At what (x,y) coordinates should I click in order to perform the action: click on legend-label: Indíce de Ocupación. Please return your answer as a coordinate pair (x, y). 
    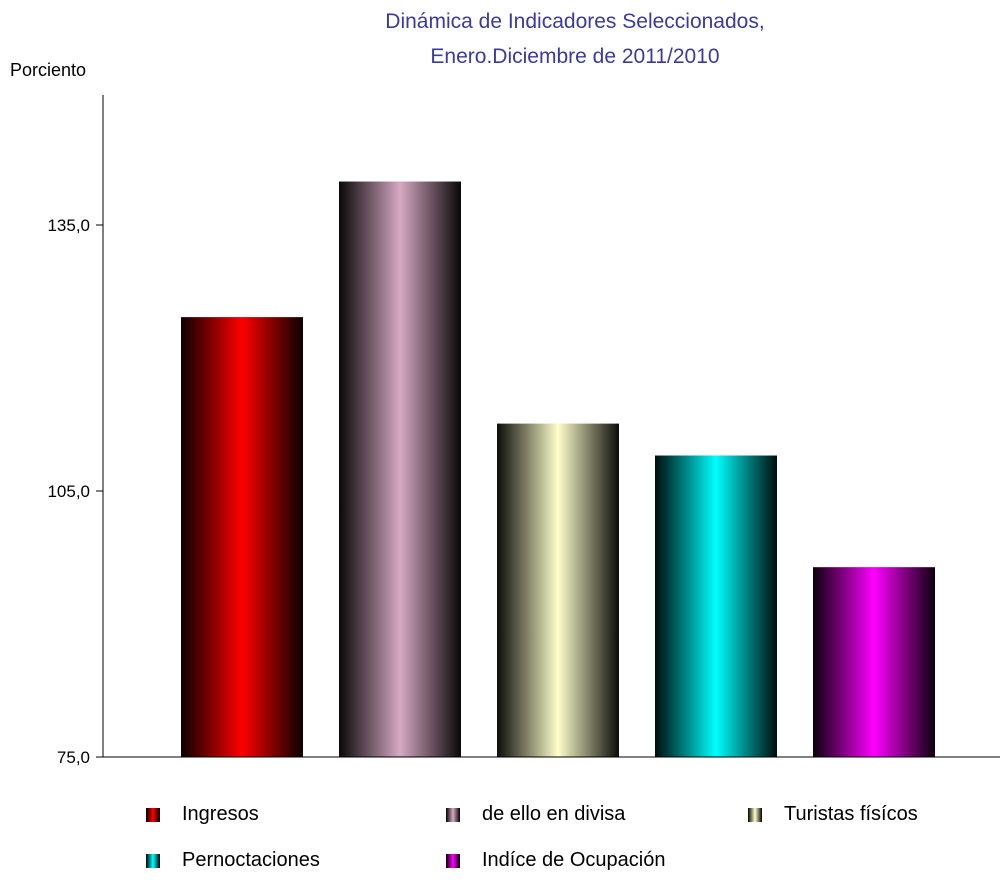
    Looking at the image, I should click on (573, 860).